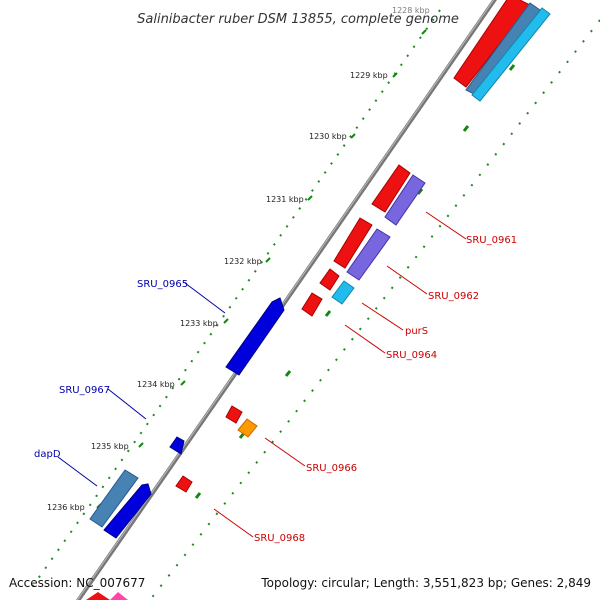  Describe the element at coordinates (279, 538) in the screenshot. I see `label-sru-0968: SRU_0968` at that location.